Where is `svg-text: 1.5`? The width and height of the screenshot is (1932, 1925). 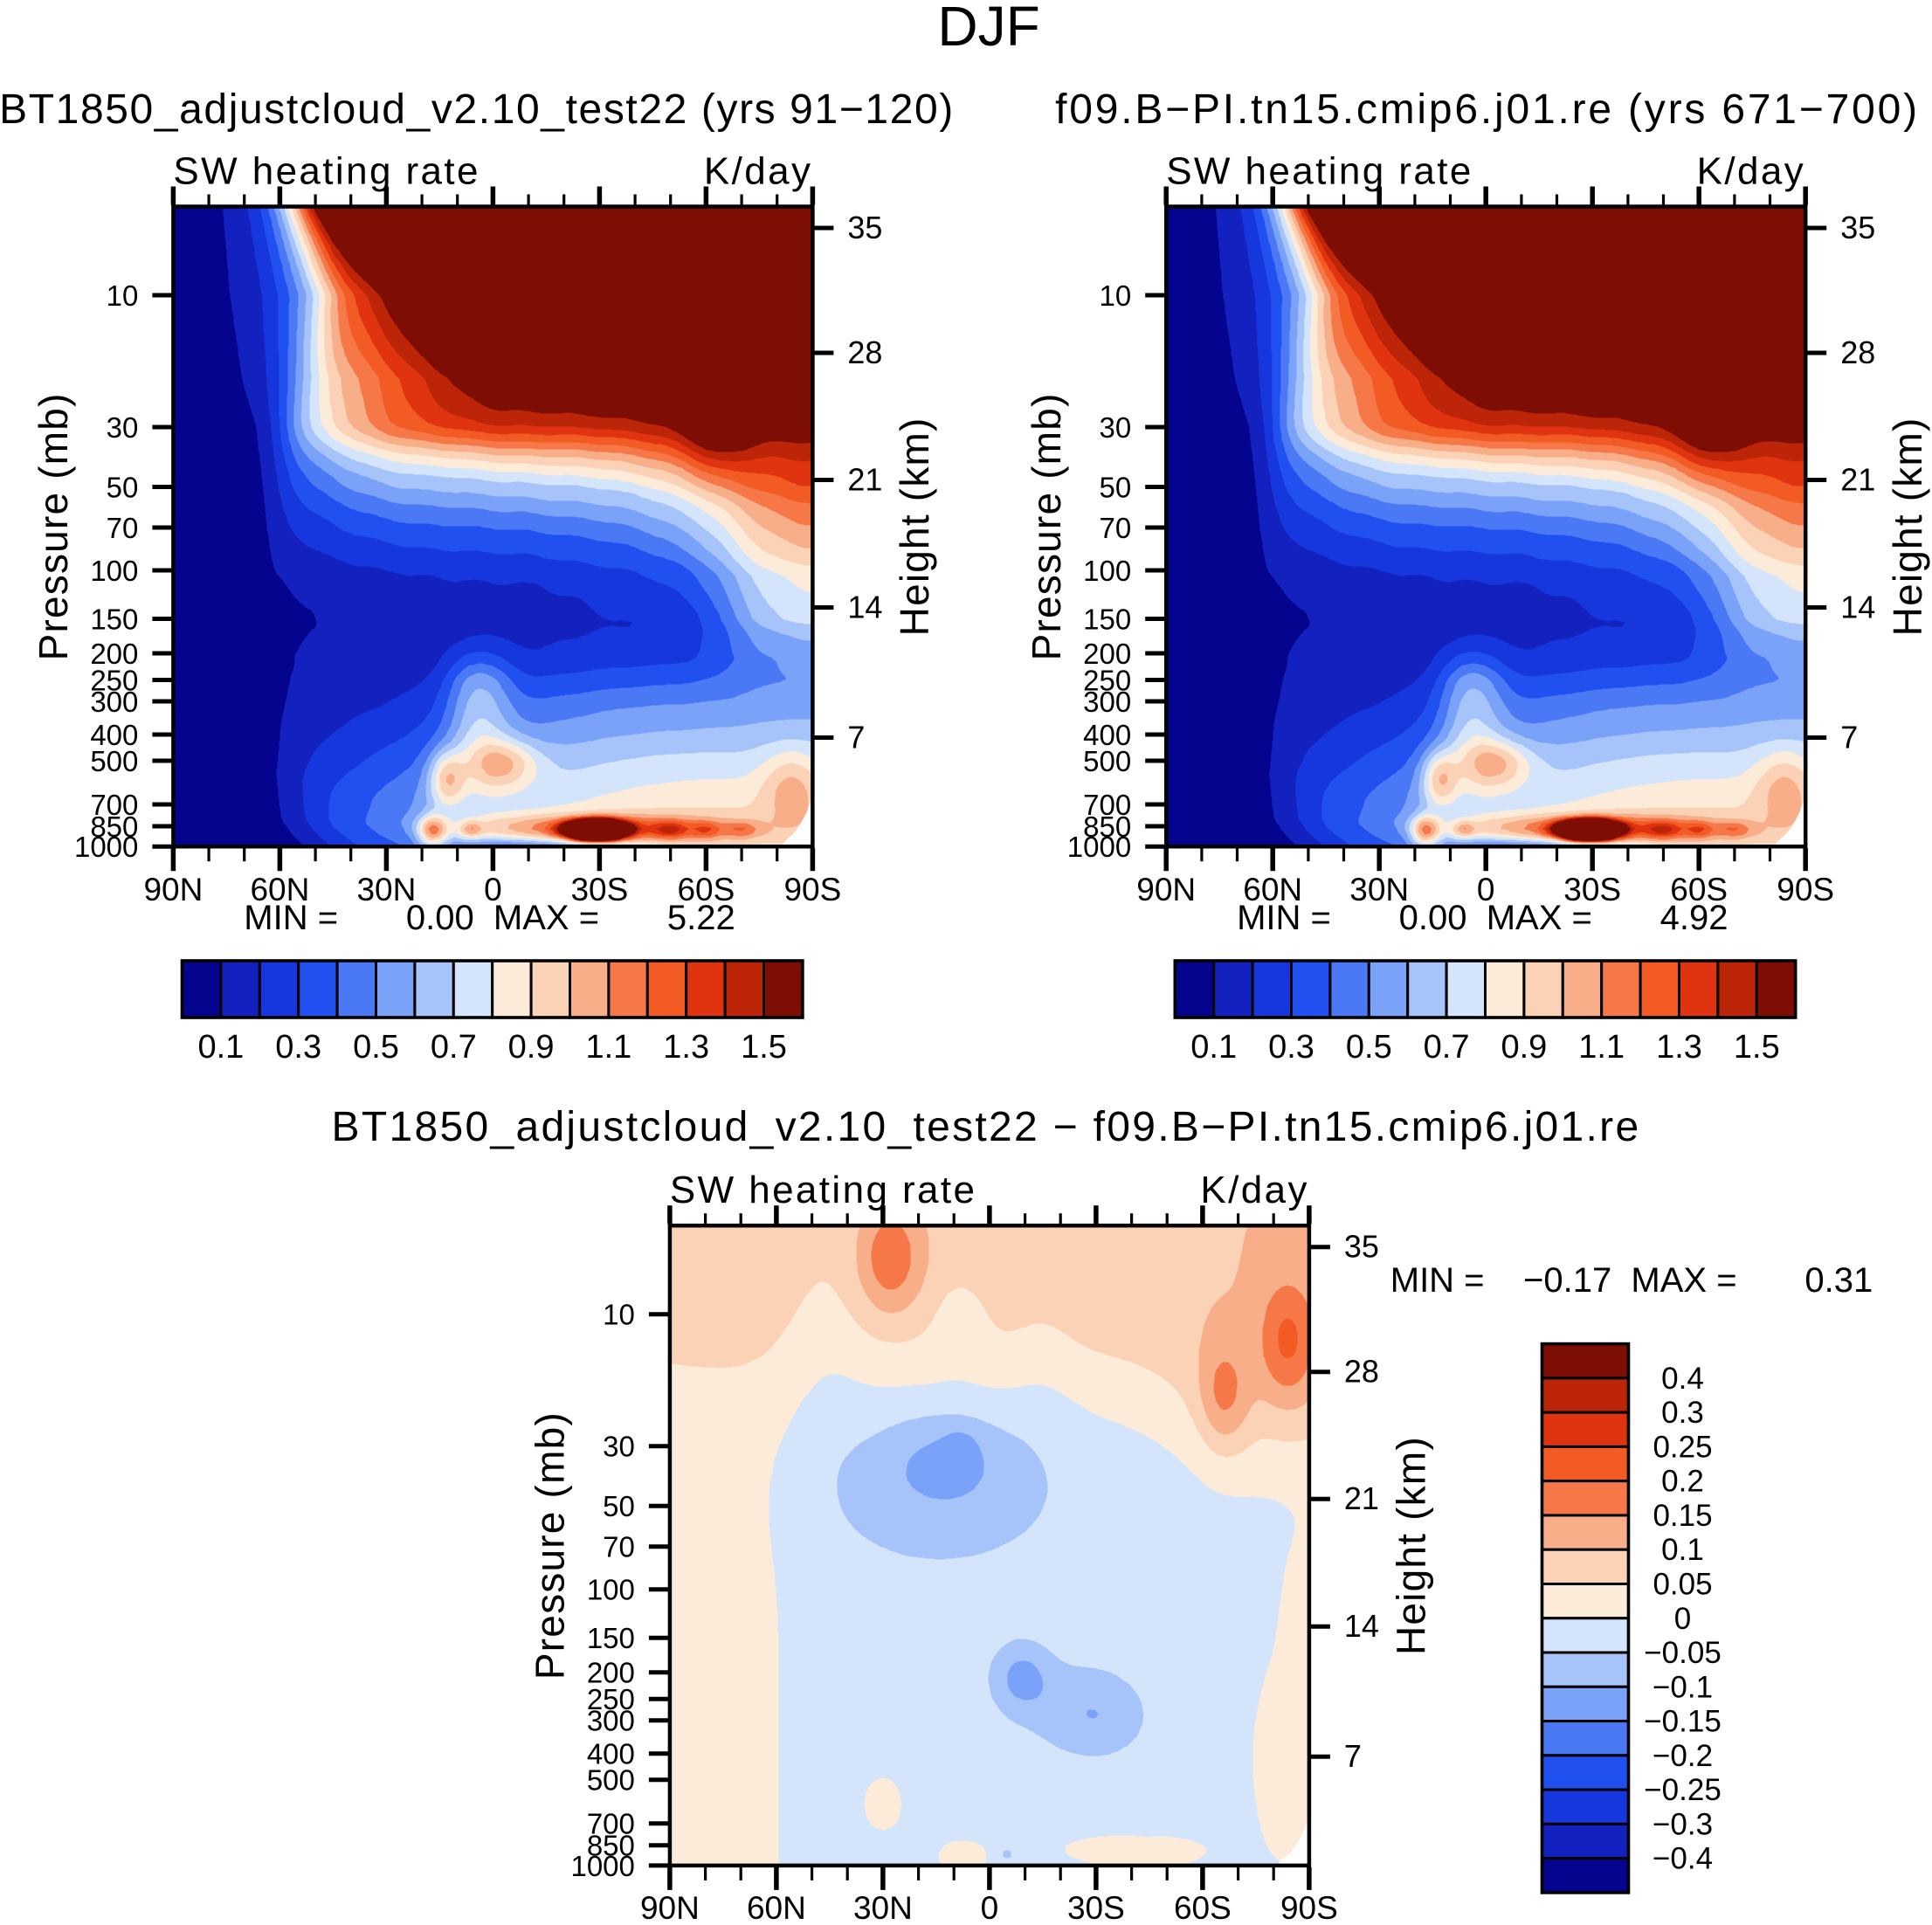
svg-text: 1.5 is located at coordinates (1757, 1047).